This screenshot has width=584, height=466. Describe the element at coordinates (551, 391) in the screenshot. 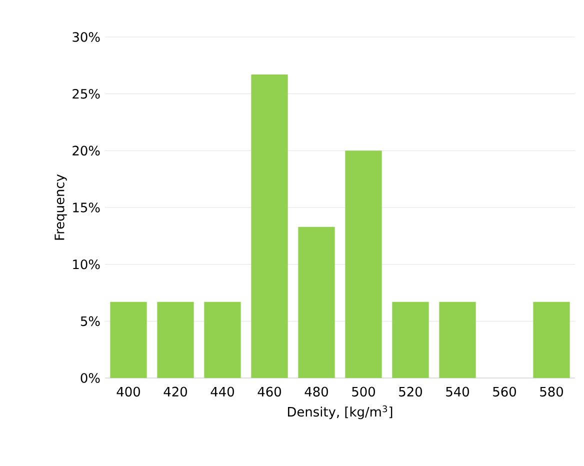

I see `x-tick-label: 580` at that location.